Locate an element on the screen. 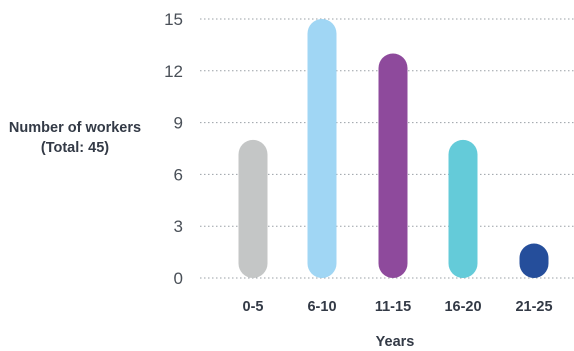 The width and height of the screenshot is (574, 351). x-tick-labels: 0-5 6-10 11-15 16-20 21-25 is located at coordinates (398, 307).